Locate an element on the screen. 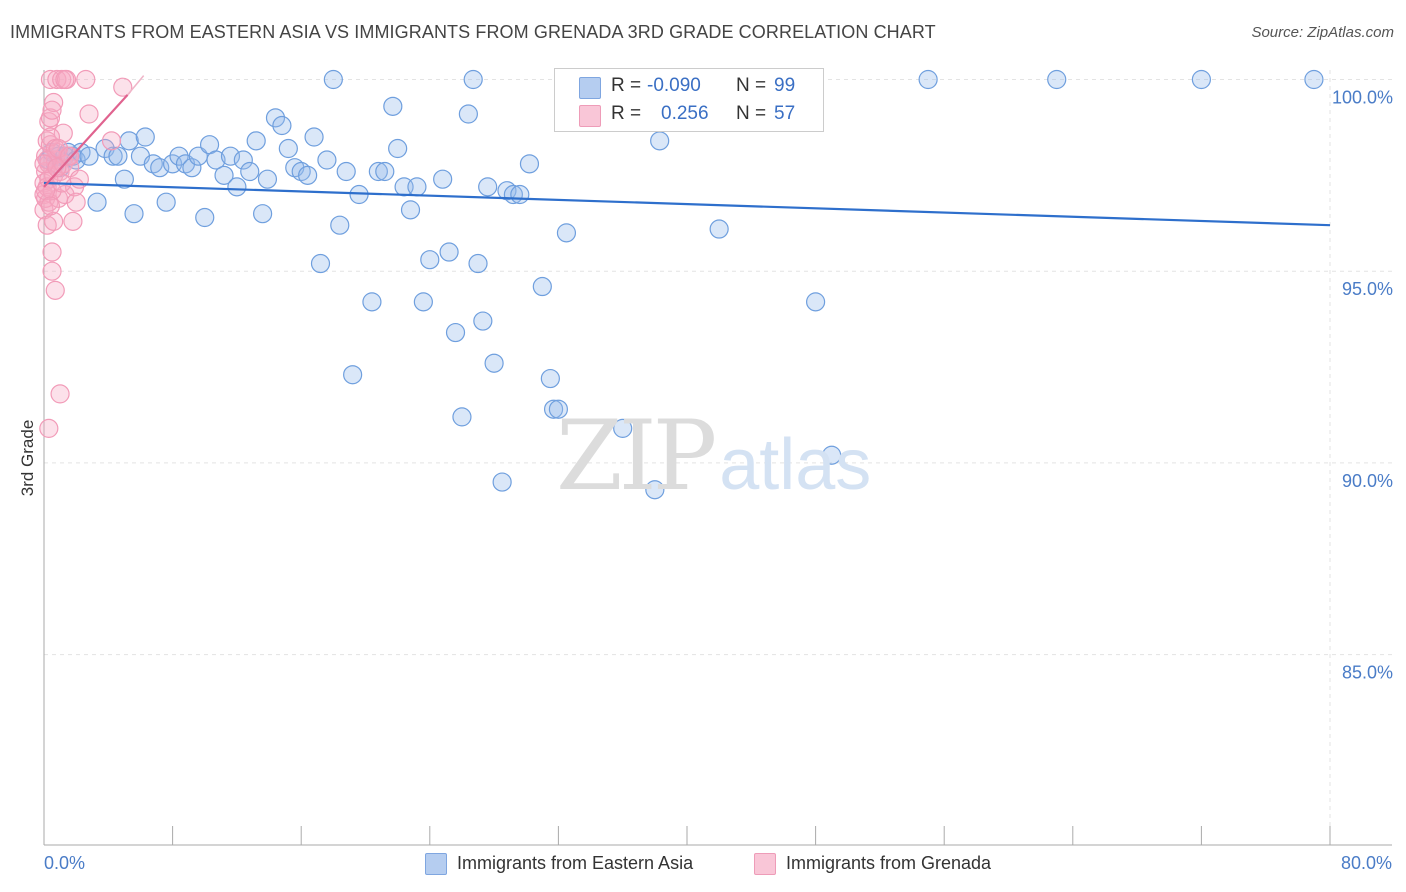 Image resolution: width=1406 pixels, height=892 pixels. legend-r-label: R = is located at coordinates (626, 85).